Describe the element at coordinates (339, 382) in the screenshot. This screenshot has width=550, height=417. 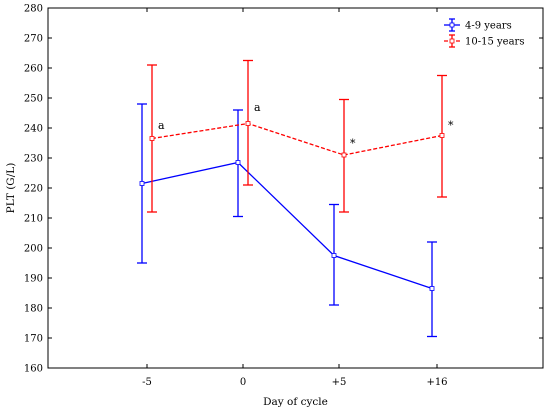
I see `x-tick-label: +5` at that location.